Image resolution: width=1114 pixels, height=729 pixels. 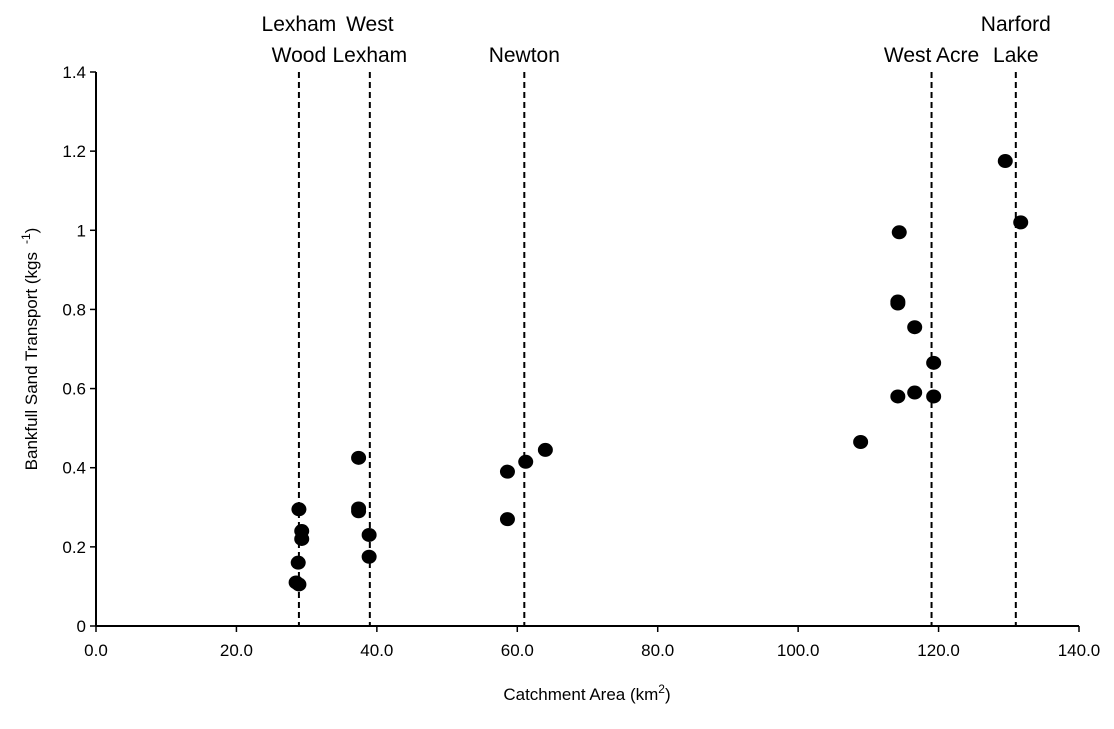 I want to click on site-label: Lake, so click(x=1016, y=55).